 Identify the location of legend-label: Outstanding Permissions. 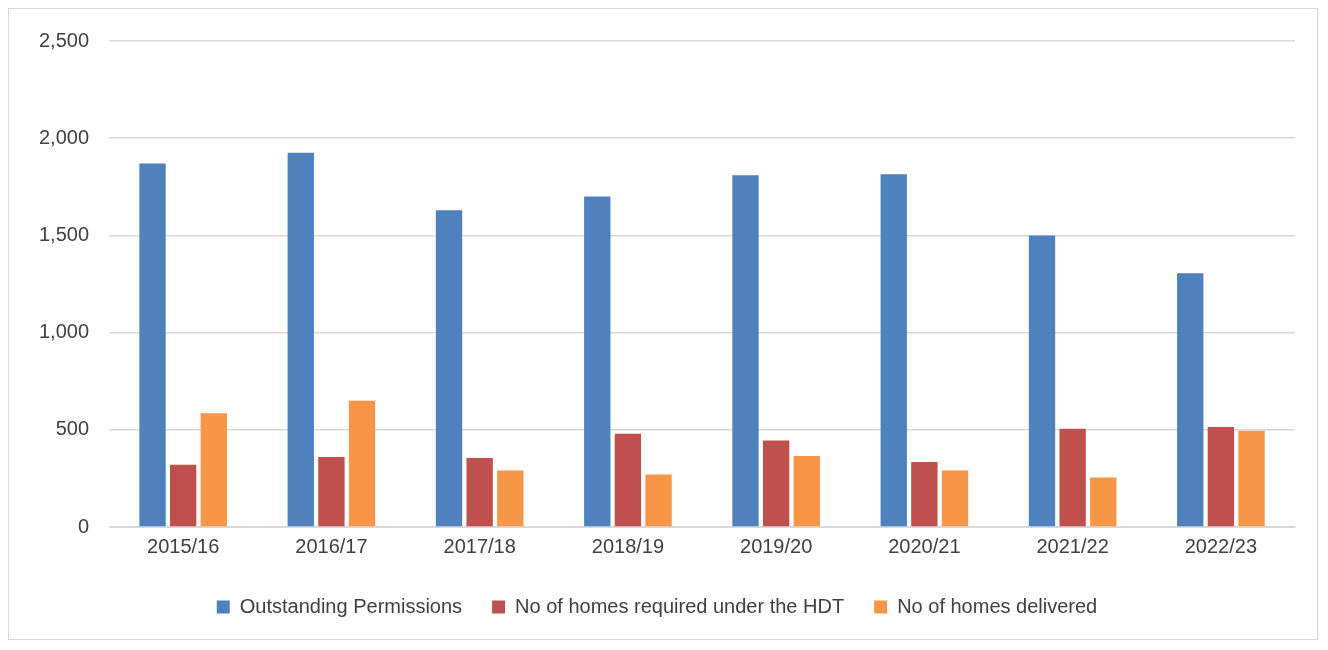
(351, 605).